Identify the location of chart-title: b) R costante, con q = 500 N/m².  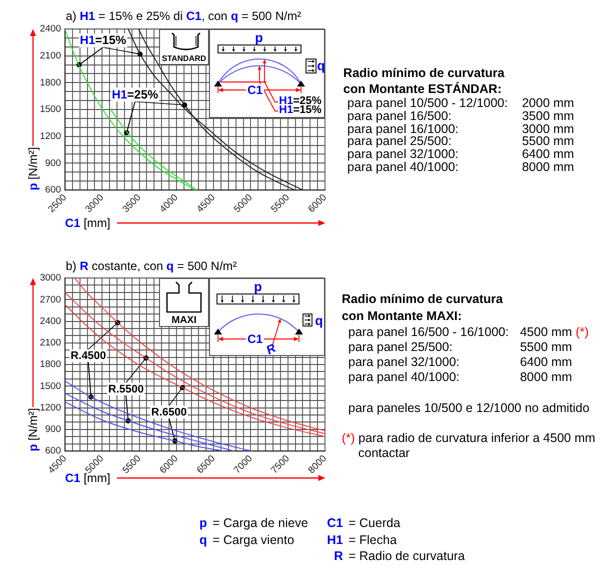
(151, 265).